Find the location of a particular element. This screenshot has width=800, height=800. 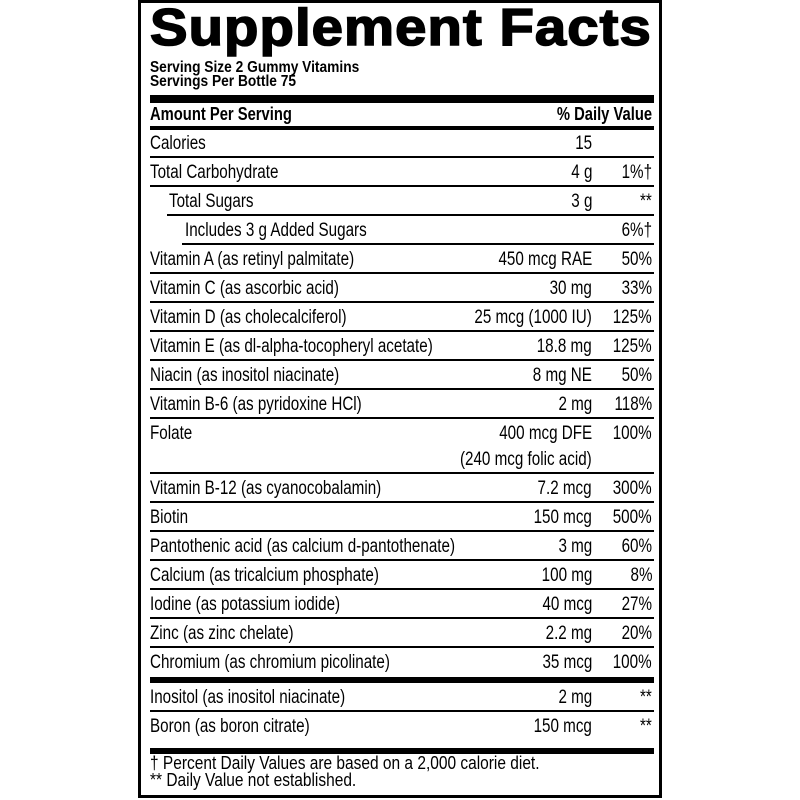

panel-title: Supplement Facts is located at coordinates (400, 28).